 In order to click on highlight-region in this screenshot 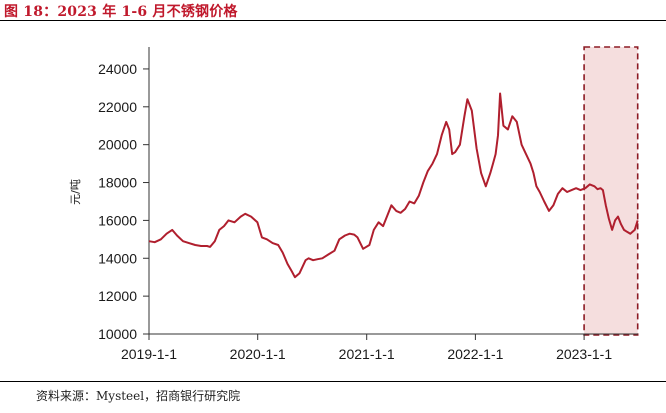, I will do `click(611, 191)`.